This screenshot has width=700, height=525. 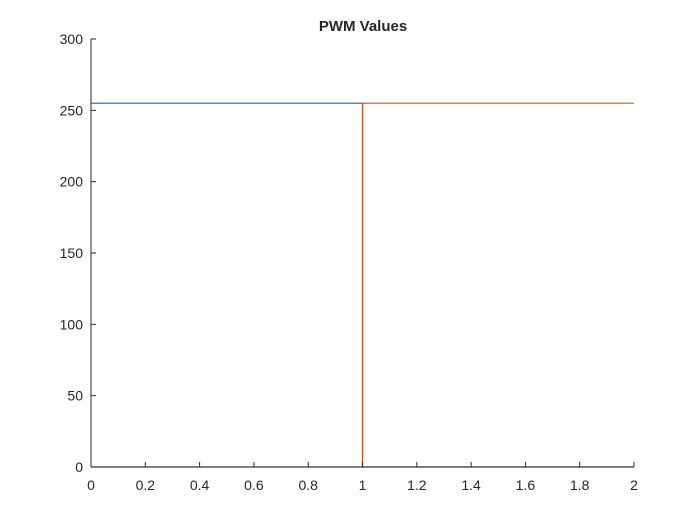 I want to click on y-tick-label: 100, so click(x=72, y=324).